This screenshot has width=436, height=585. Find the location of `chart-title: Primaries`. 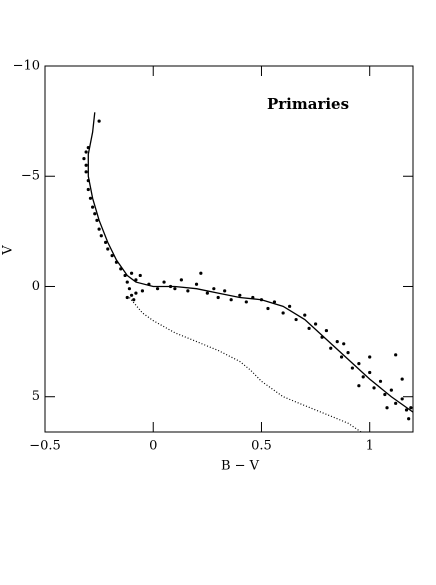

chart-title: Primaries is located at coordinates (308, 104).